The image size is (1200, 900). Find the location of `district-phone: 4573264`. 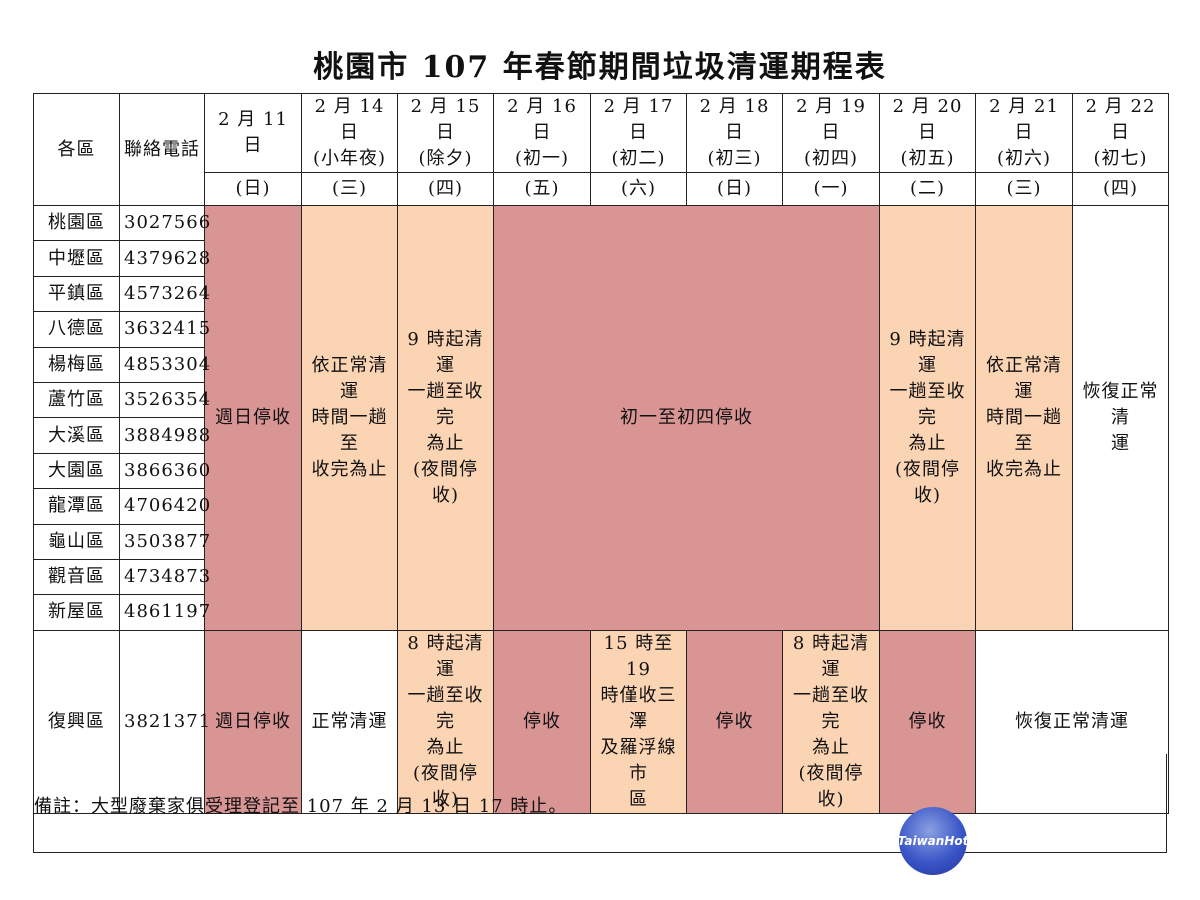

district-phone: 4573264 is located at coordinates (164, 294).